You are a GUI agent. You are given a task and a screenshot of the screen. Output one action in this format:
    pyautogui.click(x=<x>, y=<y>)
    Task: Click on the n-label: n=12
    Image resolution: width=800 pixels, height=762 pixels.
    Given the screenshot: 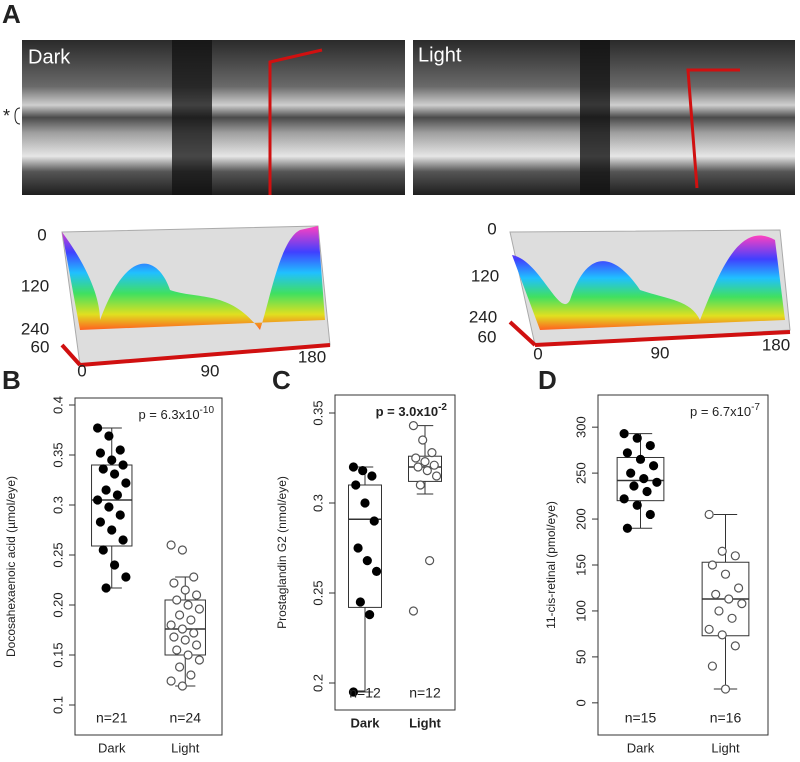 What is the action you would take?
    pyautogui.click(x=365, y=693)
    